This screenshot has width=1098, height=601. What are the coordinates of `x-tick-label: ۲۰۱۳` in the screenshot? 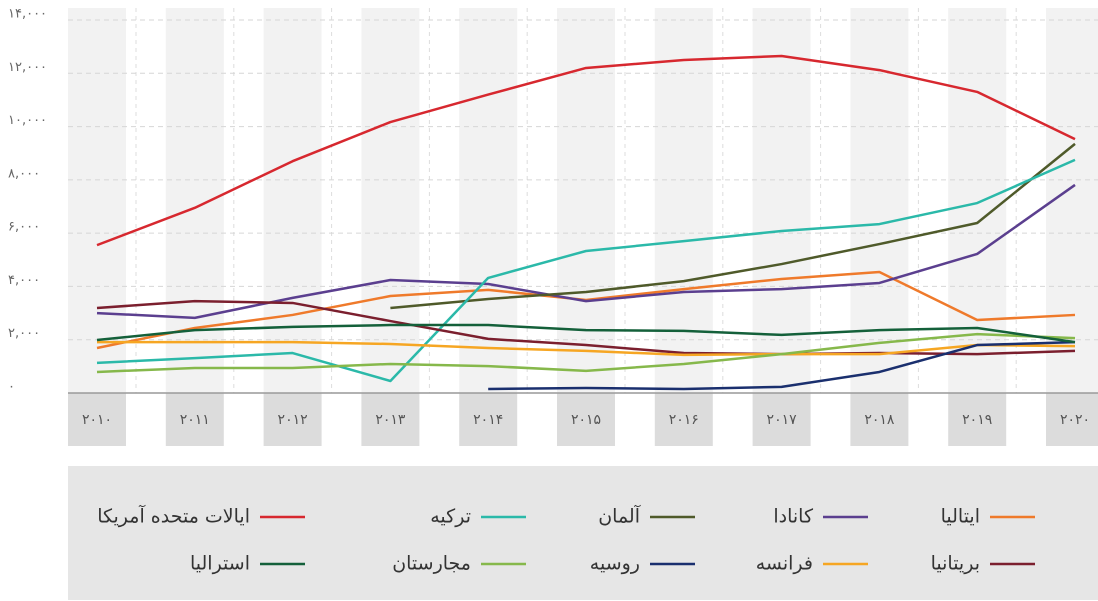 It's located at (390, 420).